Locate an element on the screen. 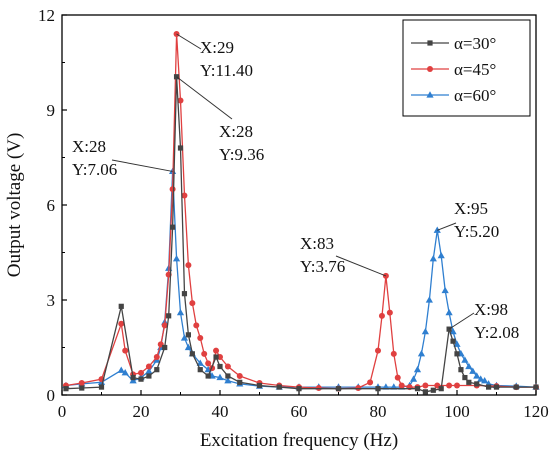  x-tick-label: 100 is located at coordinates (457, 411).